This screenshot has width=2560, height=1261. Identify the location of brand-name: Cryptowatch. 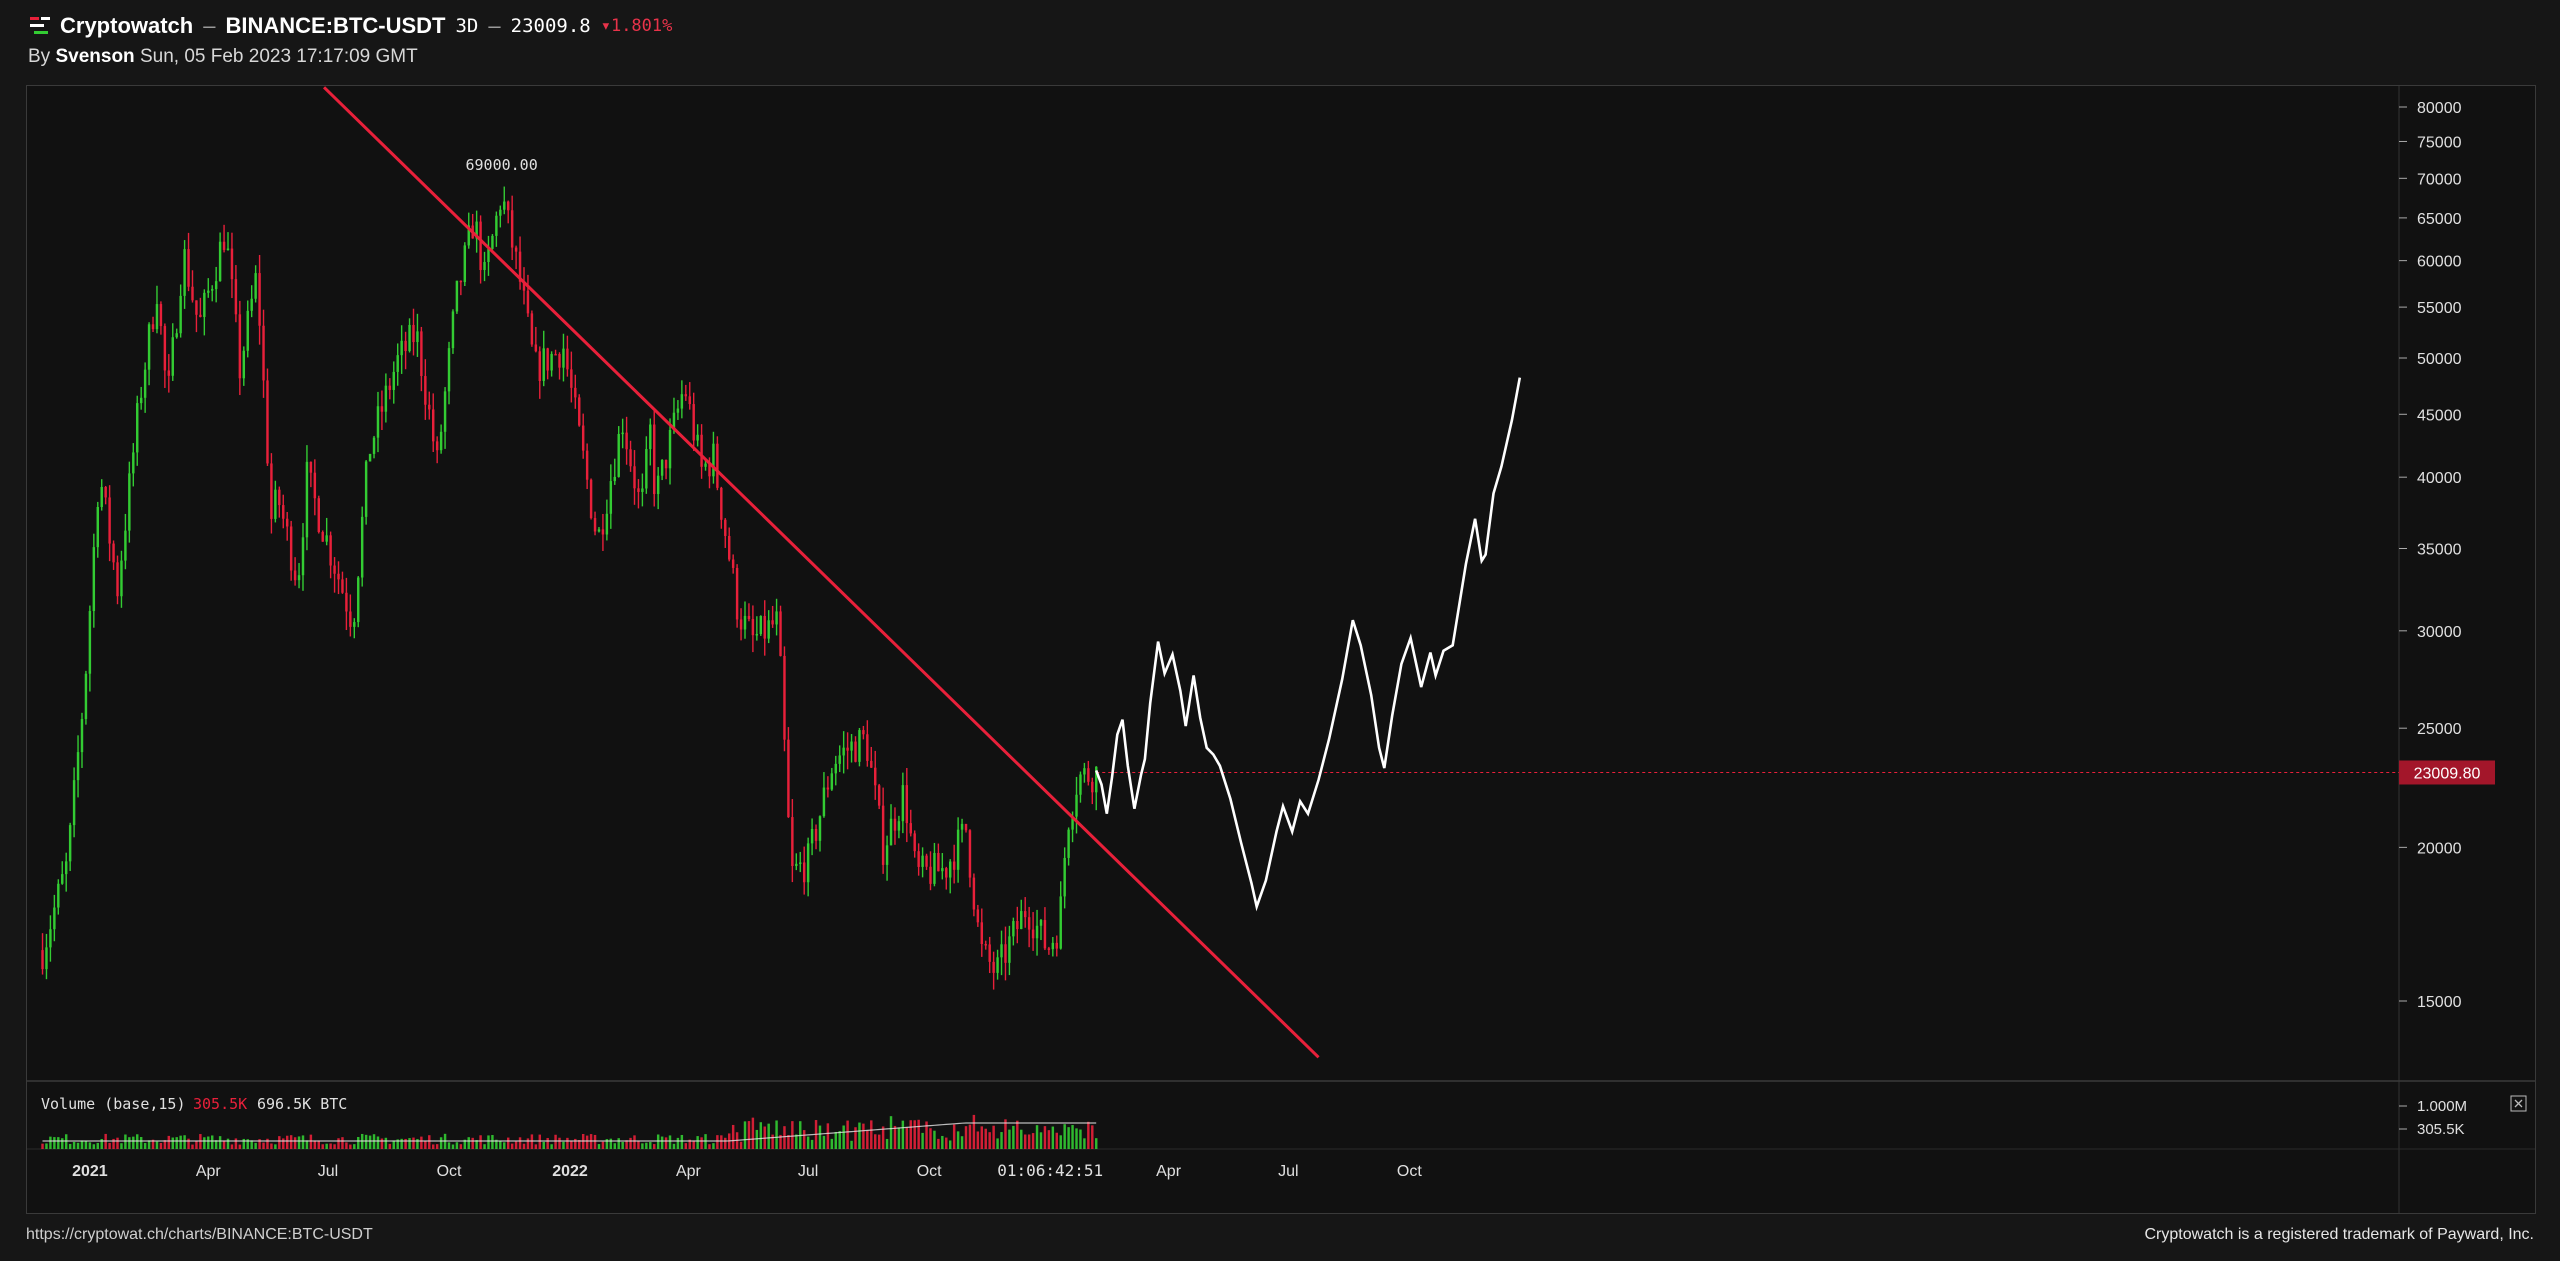
(127, 25).